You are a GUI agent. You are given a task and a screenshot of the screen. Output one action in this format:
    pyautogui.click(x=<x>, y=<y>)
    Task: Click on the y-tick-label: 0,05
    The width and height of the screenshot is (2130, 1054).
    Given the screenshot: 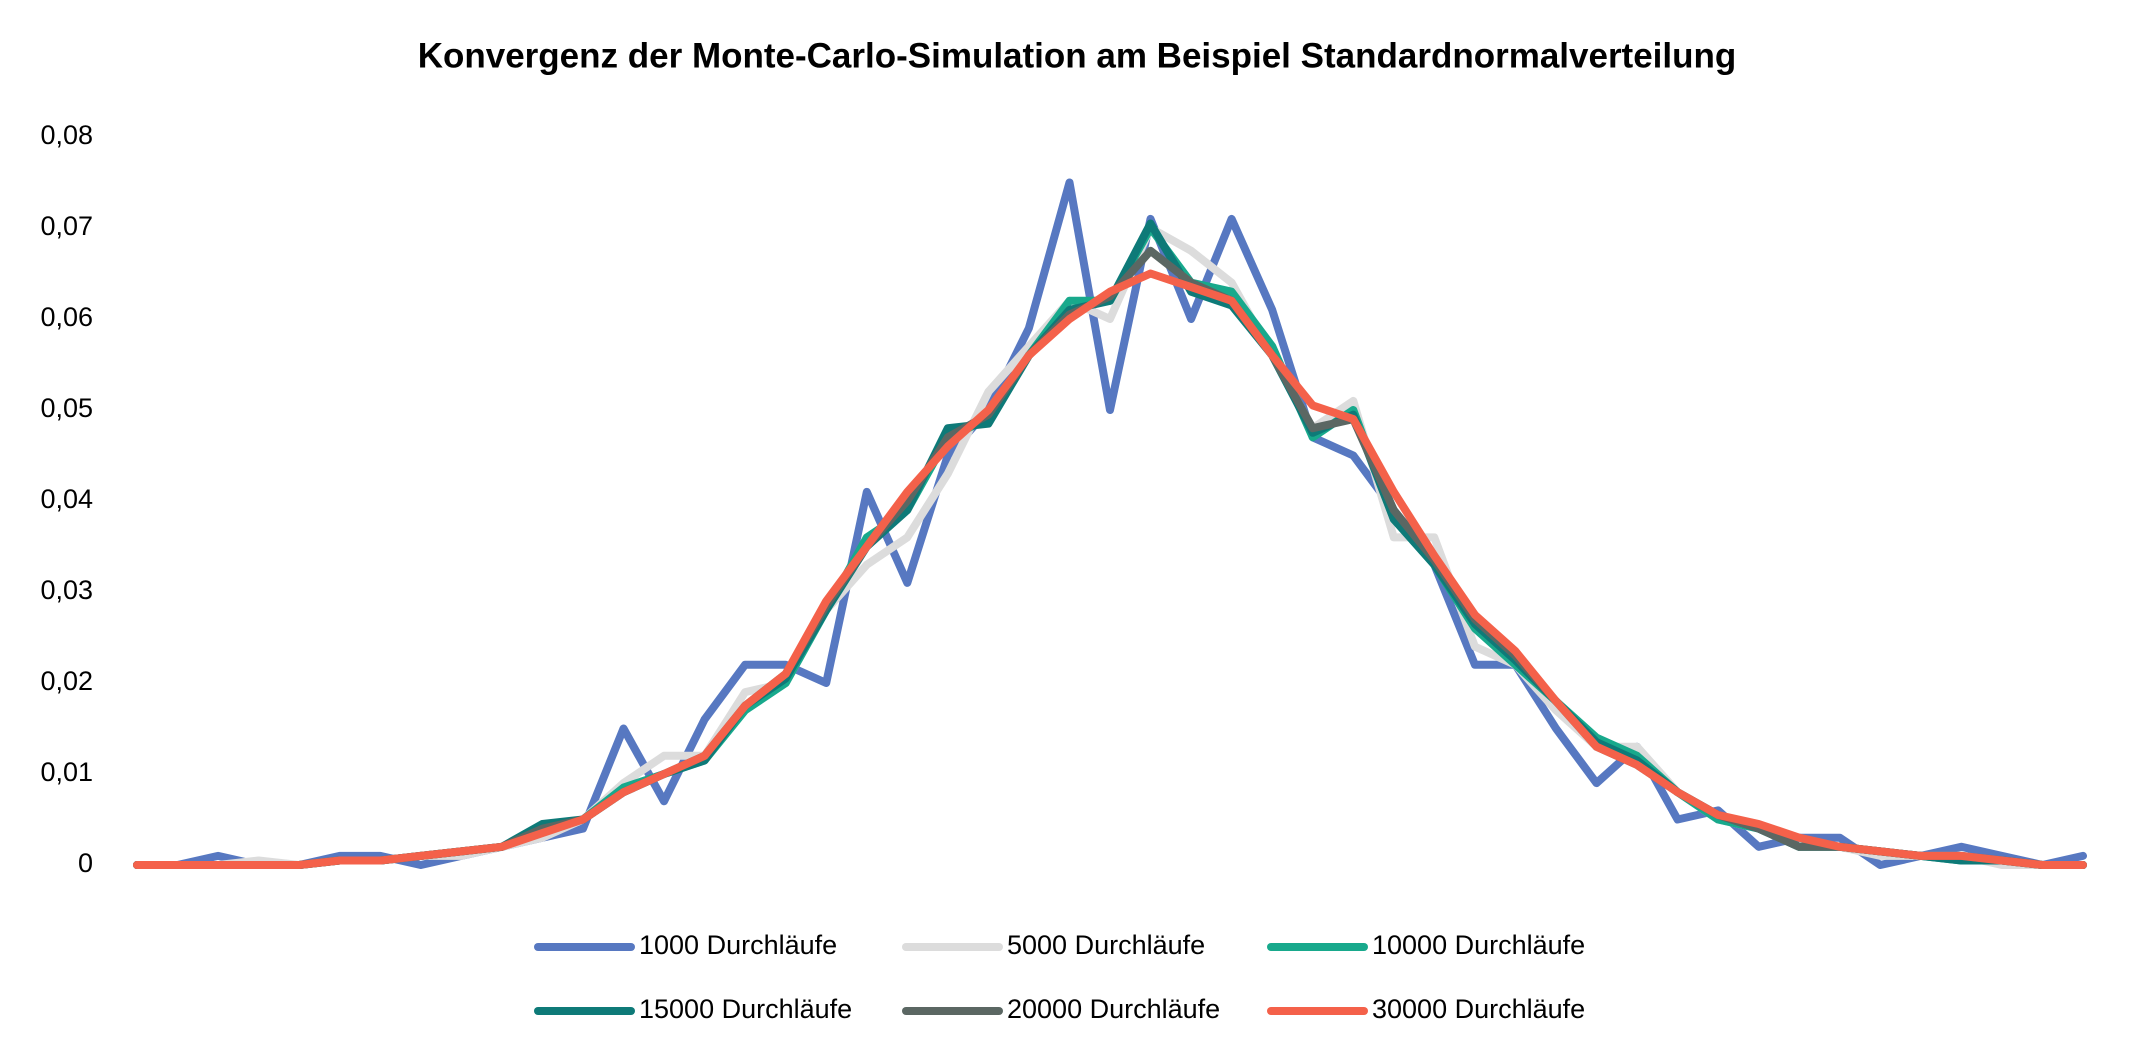 What is the action you would take?
    pyautogui.click(x=66, y=408)
    